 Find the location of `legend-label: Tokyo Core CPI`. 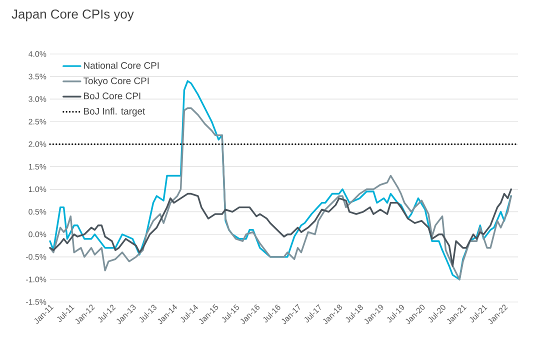

legend-label: Tokyo Core CPI is located at coordinates (116, 81).